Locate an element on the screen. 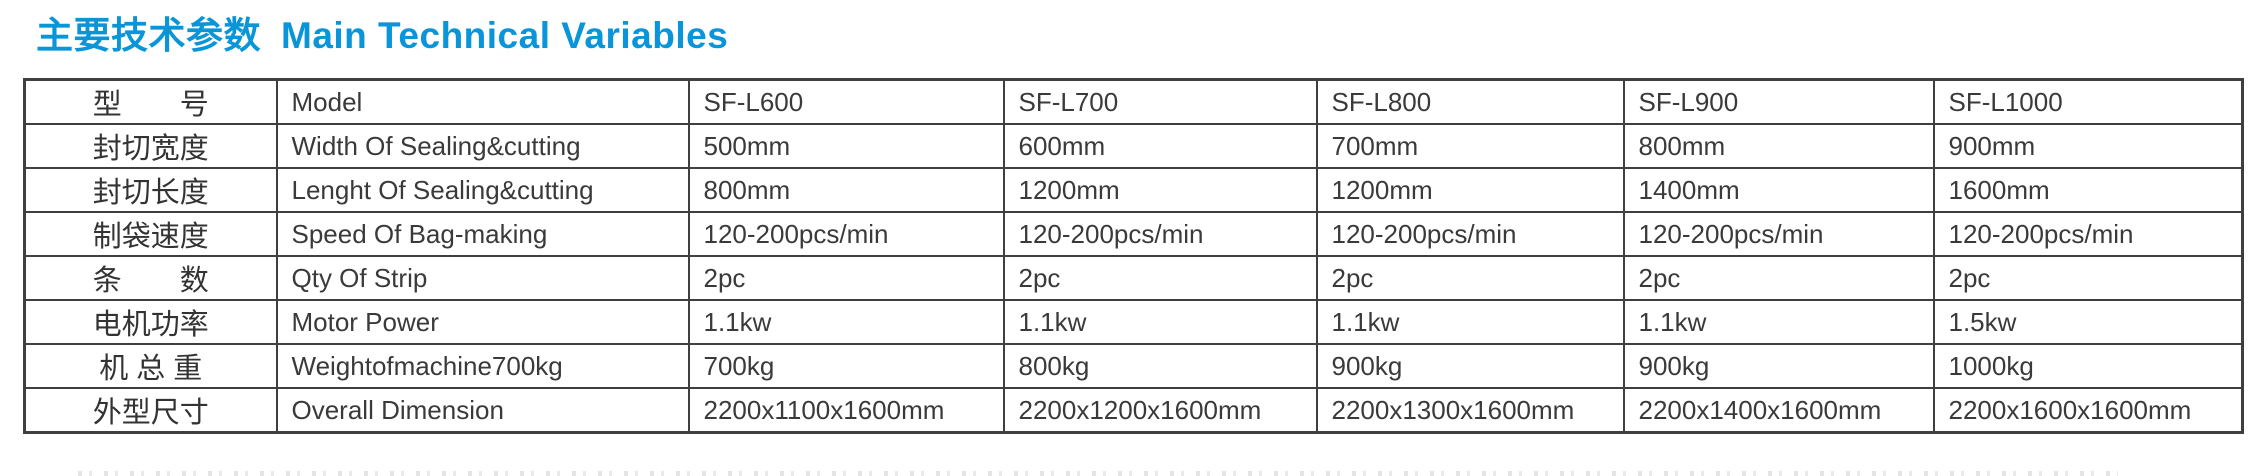 This screenshot has width=2259, height=476. page-title: 主要技术参数 Main Technical Variables is located at coordinates (382, 32).